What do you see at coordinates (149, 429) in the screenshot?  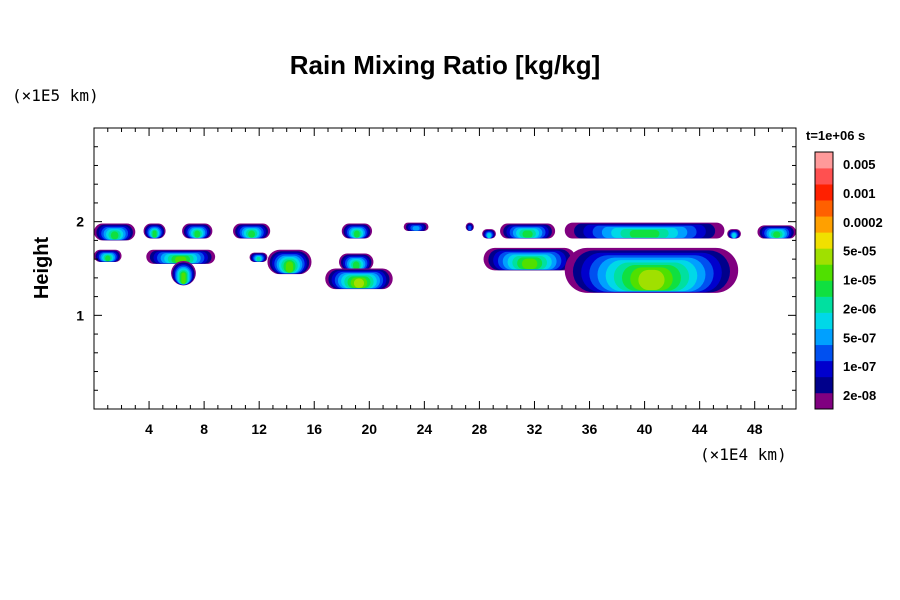 I see `x-tick-label: 4` at bounding box center [149, 429].